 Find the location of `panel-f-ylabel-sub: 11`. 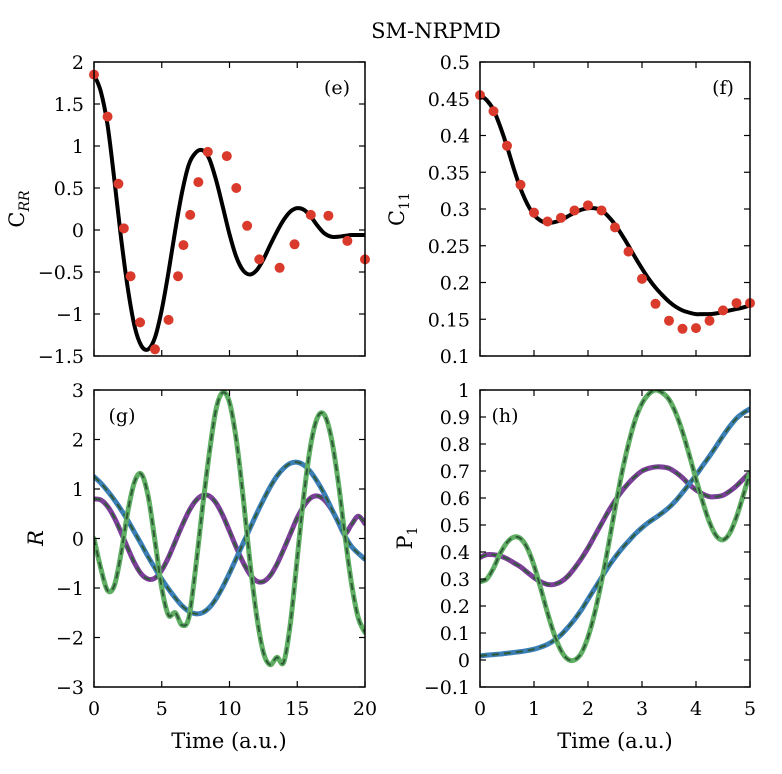

panel-f-ylabel-sub: 11 is located at coordinates (405, 201).